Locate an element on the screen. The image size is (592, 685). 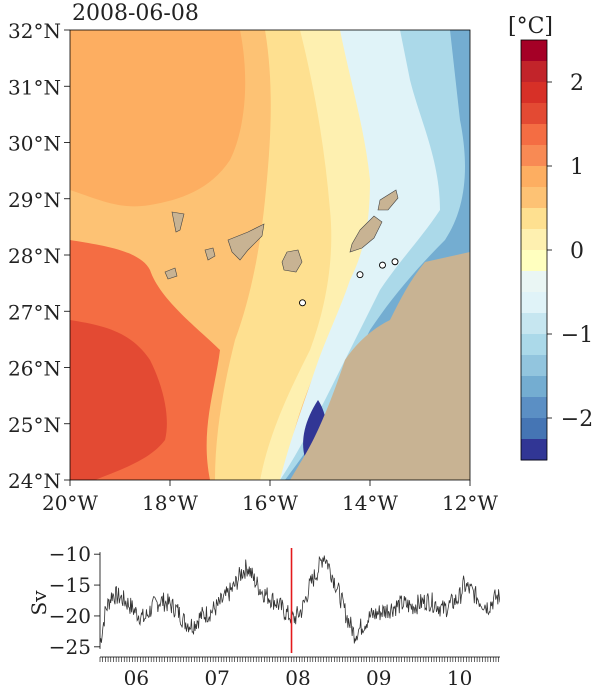
sst-zone-hot-core is located at coordinates (118, 400).